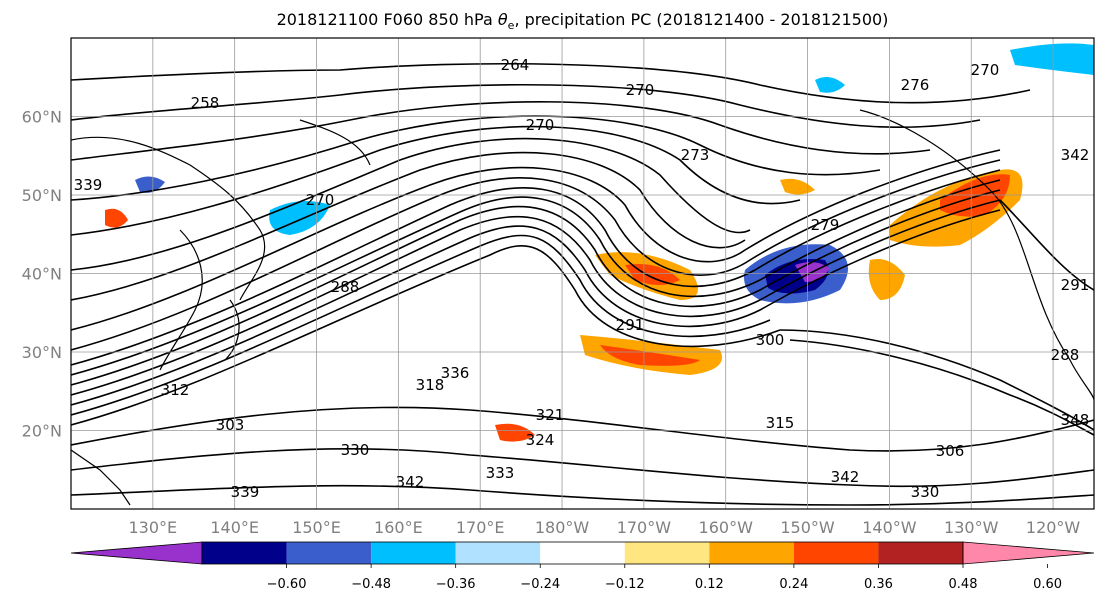 The height and width of the screenshot is (603, 1105). I want to click on contour-label: 318, so click(430, 385).